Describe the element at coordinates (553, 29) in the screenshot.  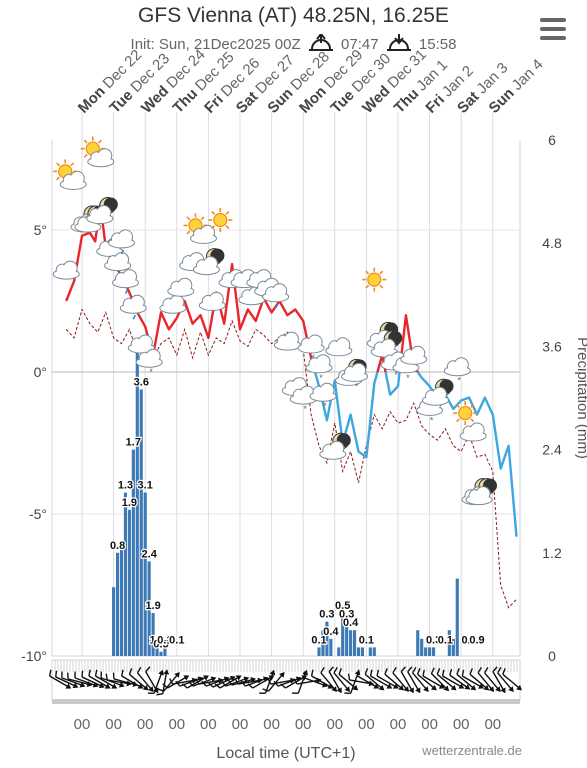
I see `hamburger-menu-button` at that location.